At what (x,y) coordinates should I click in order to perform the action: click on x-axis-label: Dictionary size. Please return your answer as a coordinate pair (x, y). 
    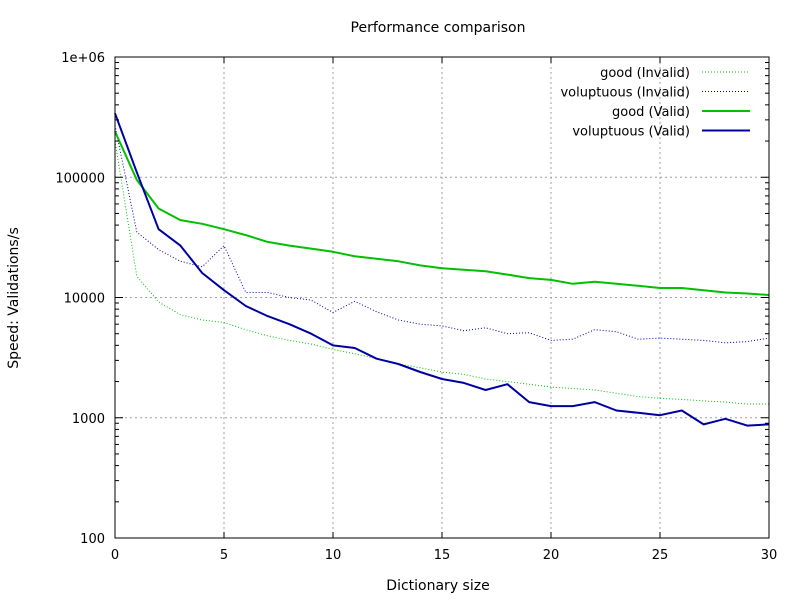
    Looking at the image, I should click on (437, 586).